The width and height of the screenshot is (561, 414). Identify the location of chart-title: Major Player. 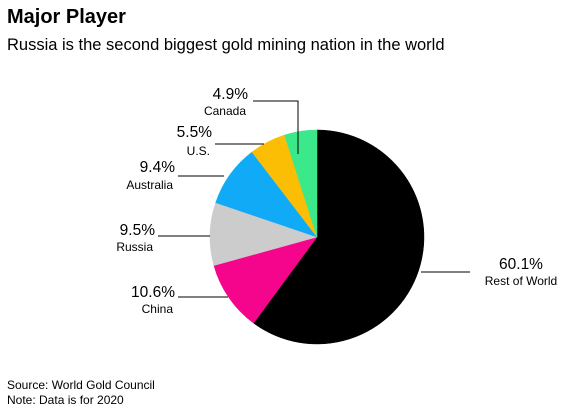
(66, 17).